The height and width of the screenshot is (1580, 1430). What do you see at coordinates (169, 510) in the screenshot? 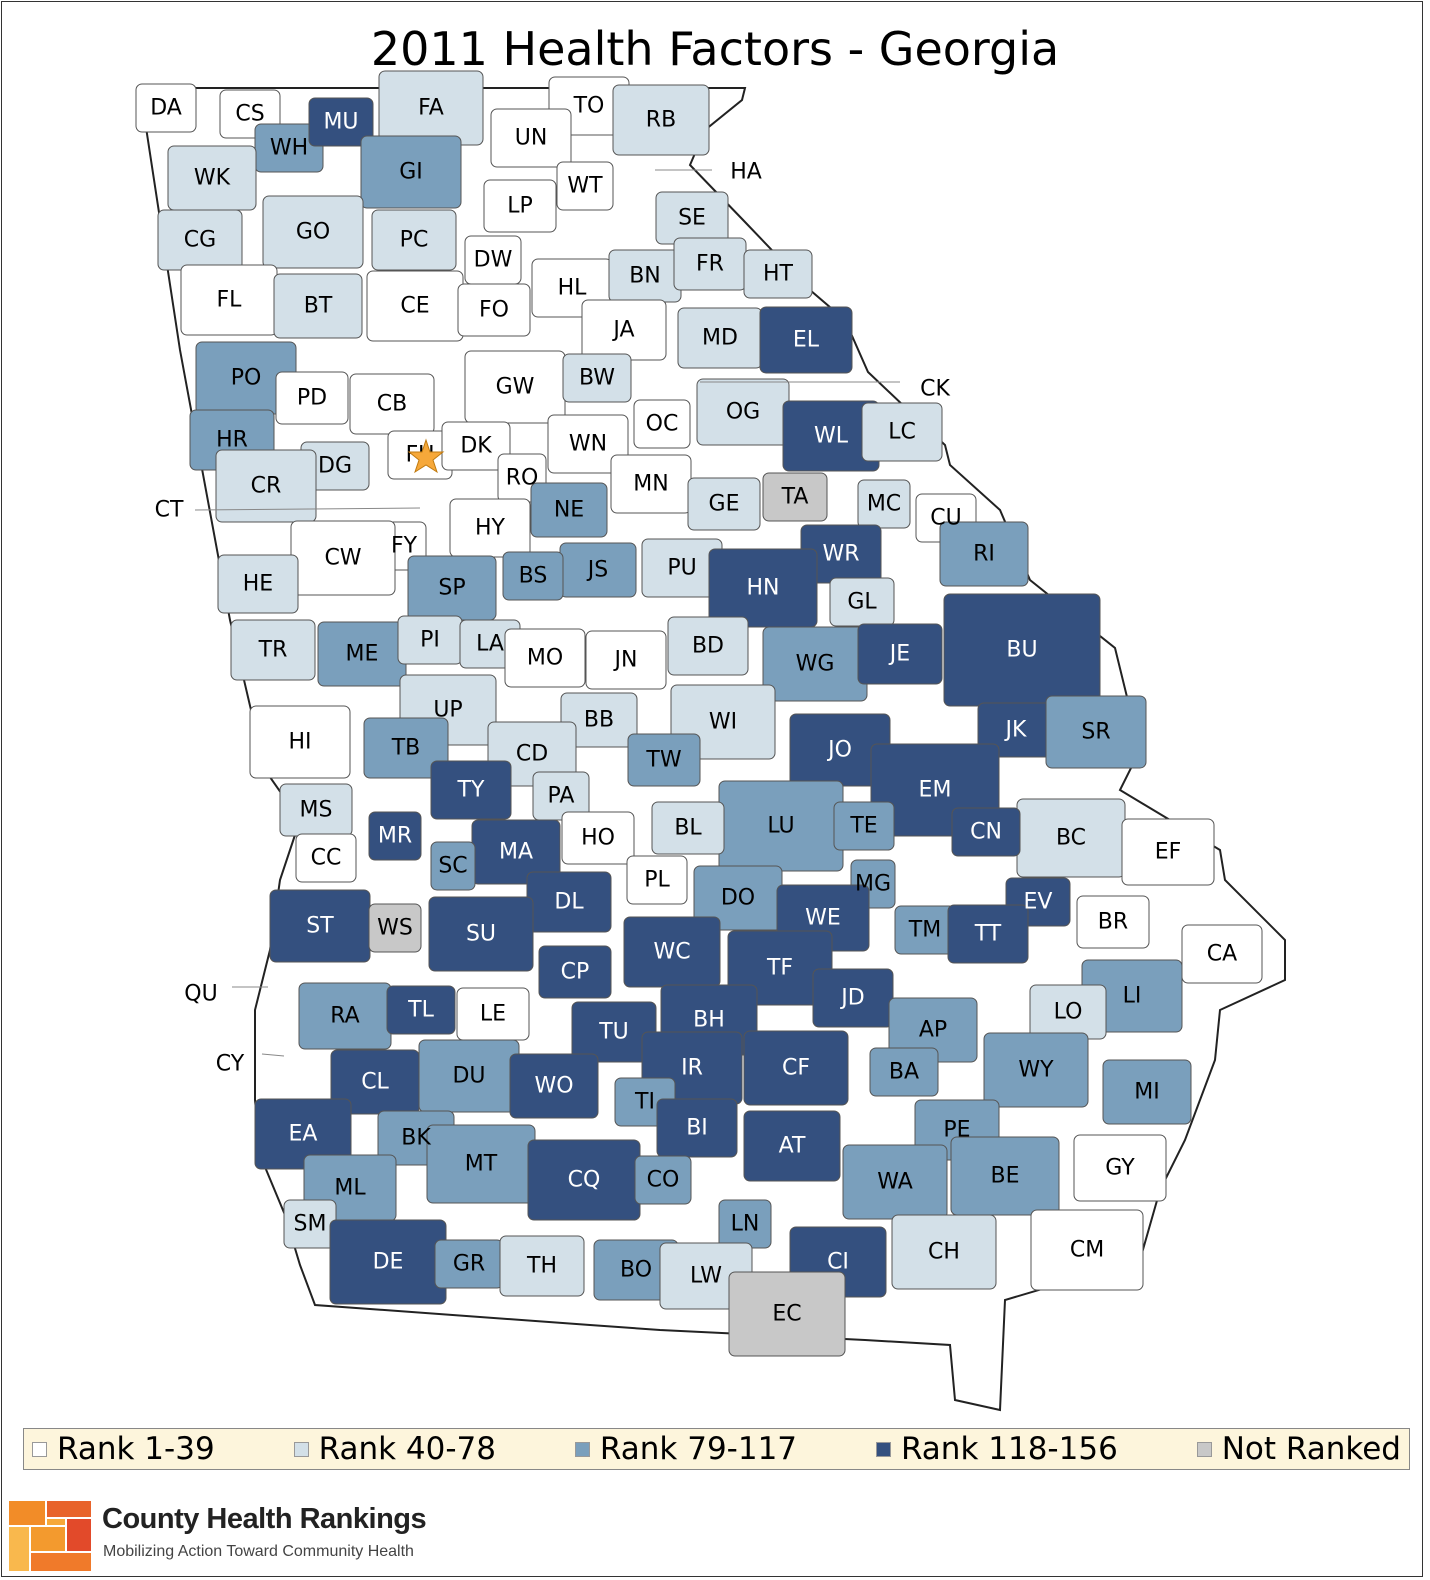
I see `county-label-ct: CT` at bounding box center [169, 510].